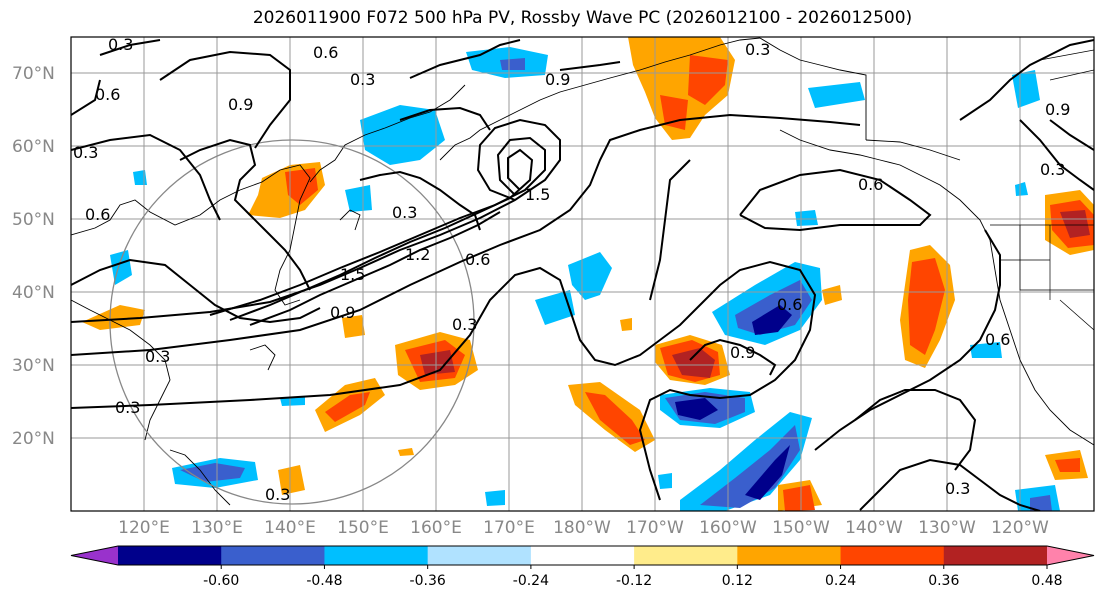  Describe the element at coordinates (33, 74) in the screenshot. I see `lat-label: 70°N` at that location.